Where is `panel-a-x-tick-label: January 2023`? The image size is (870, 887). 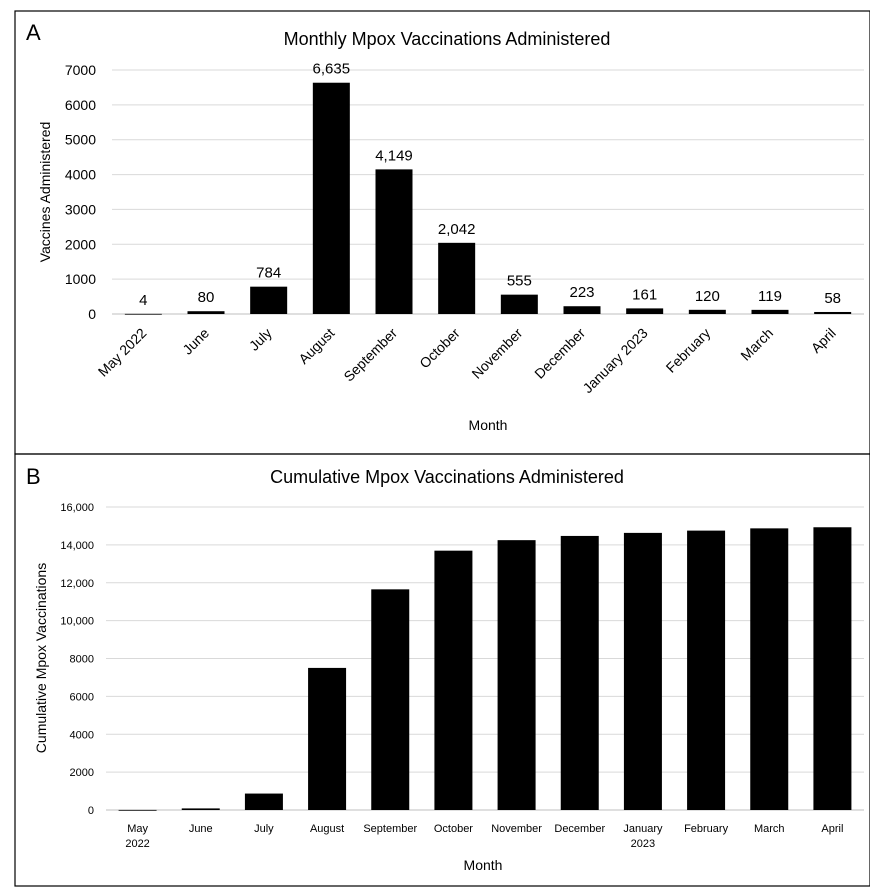 panel-a-x-tick-label: January 2023 is located at coordinates (614, 360).